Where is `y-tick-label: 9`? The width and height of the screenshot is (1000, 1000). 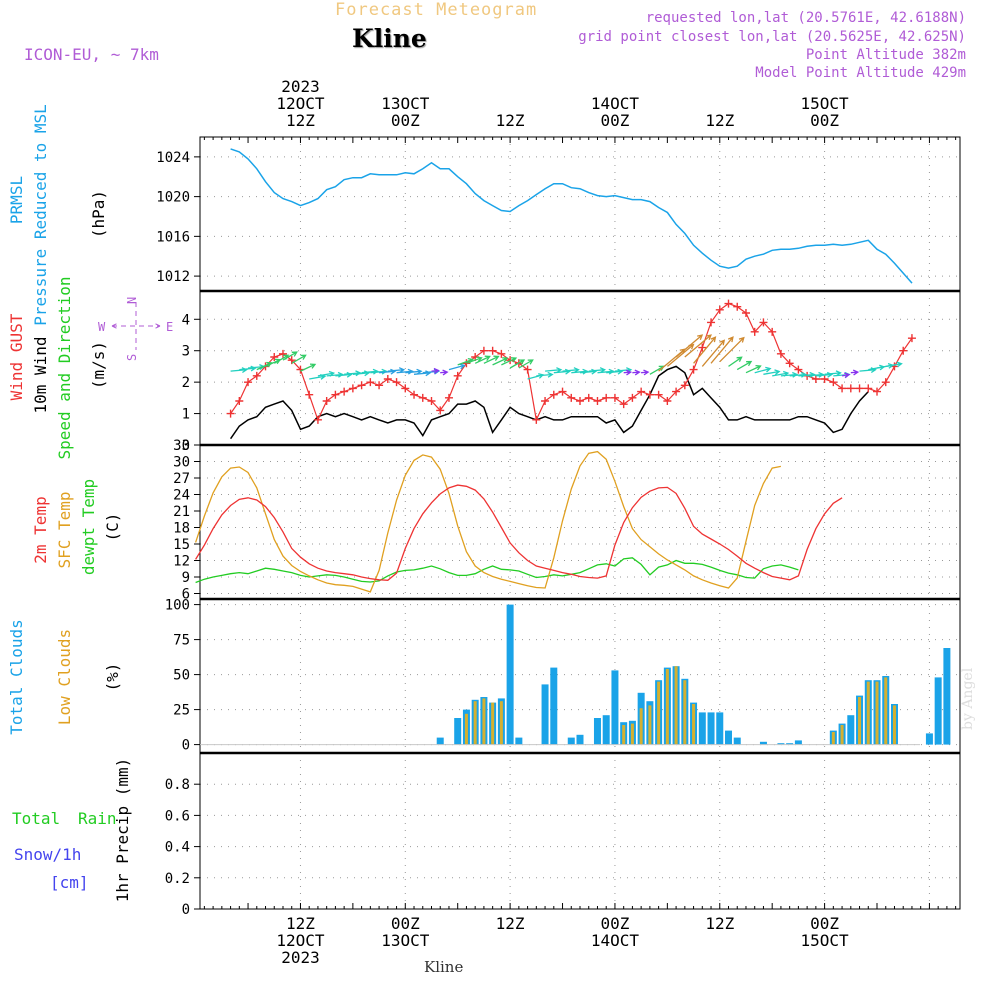
y-tick-label: 9 is located at coordinates (186, 578).